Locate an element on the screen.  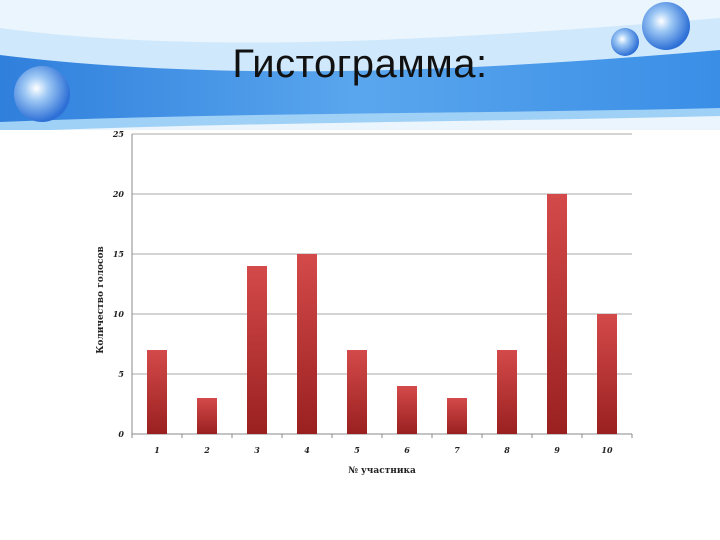
slide-title: Гистограмма: is located at coordinates (360, 64).